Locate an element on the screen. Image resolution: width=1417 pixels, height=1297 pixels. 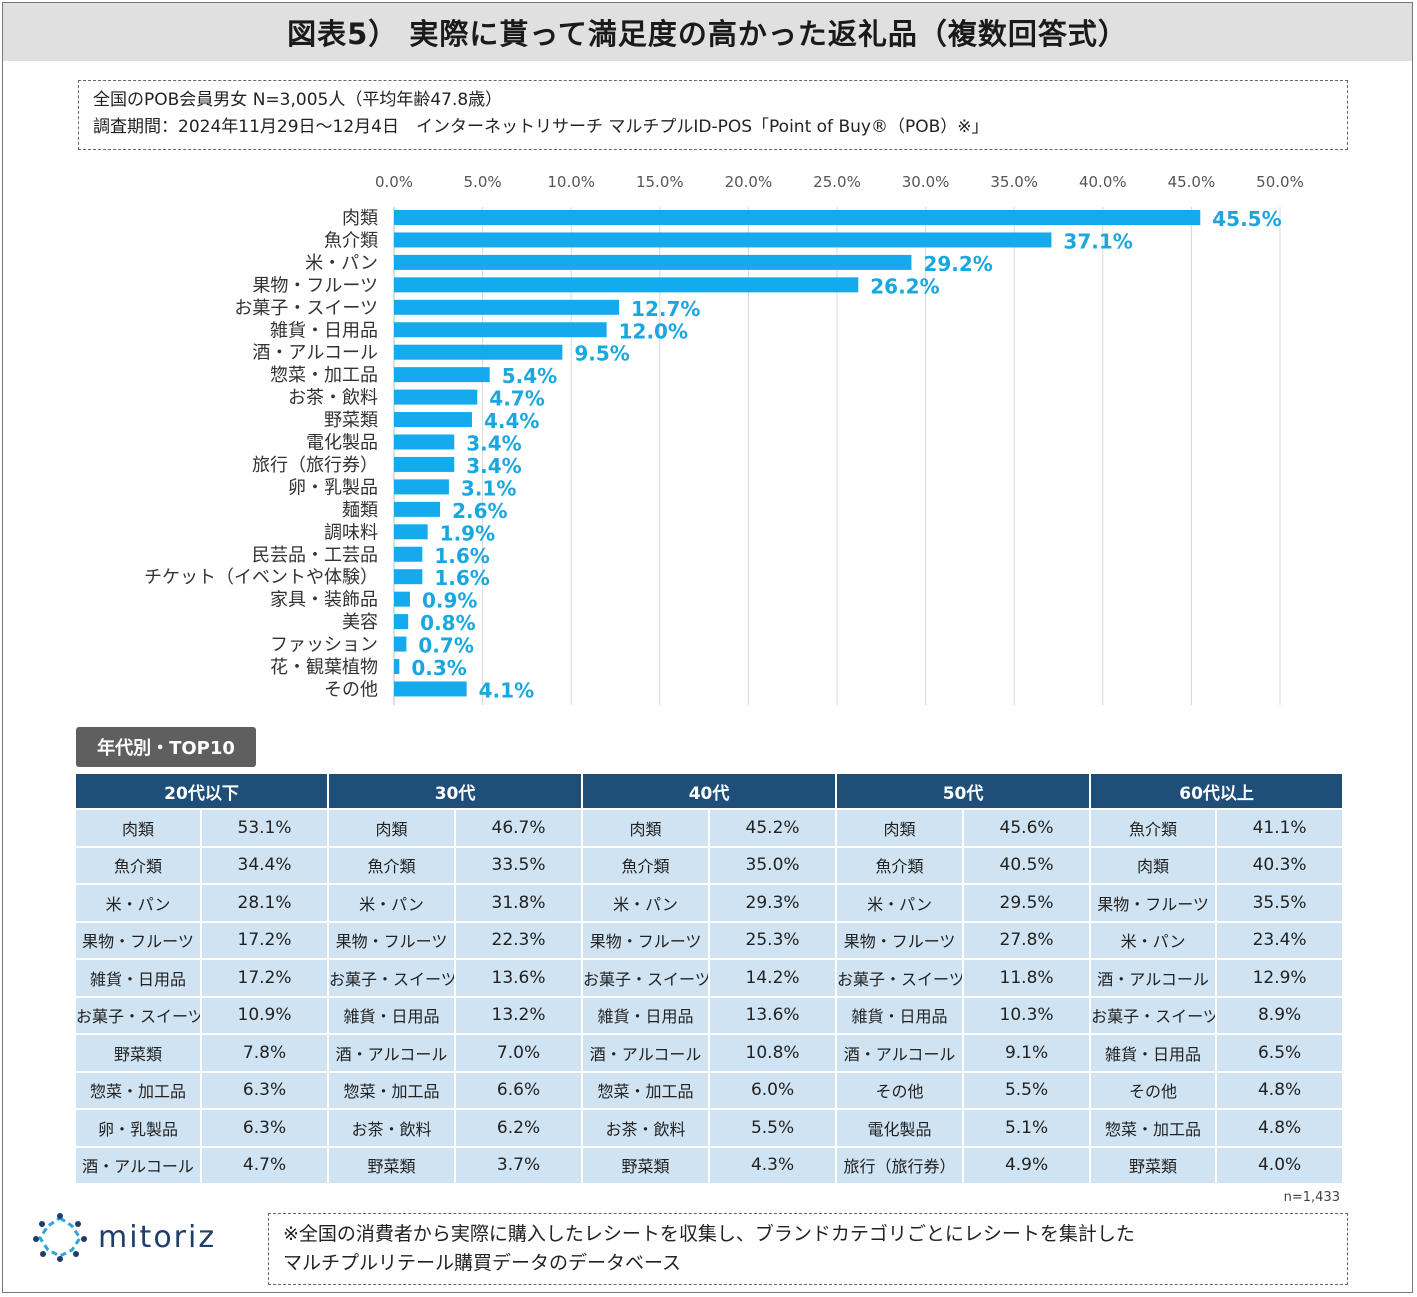
mitoriz-logo: mitoriz is located at coordinates (124, 1237).